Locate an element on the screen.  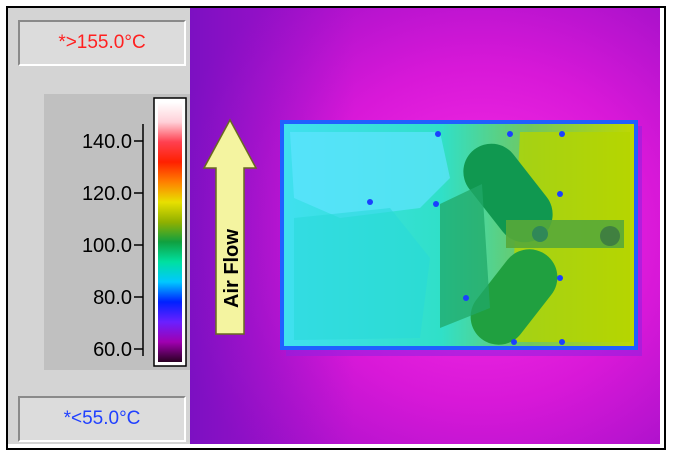
cool-region-lower is located at coordinates (362, 274).